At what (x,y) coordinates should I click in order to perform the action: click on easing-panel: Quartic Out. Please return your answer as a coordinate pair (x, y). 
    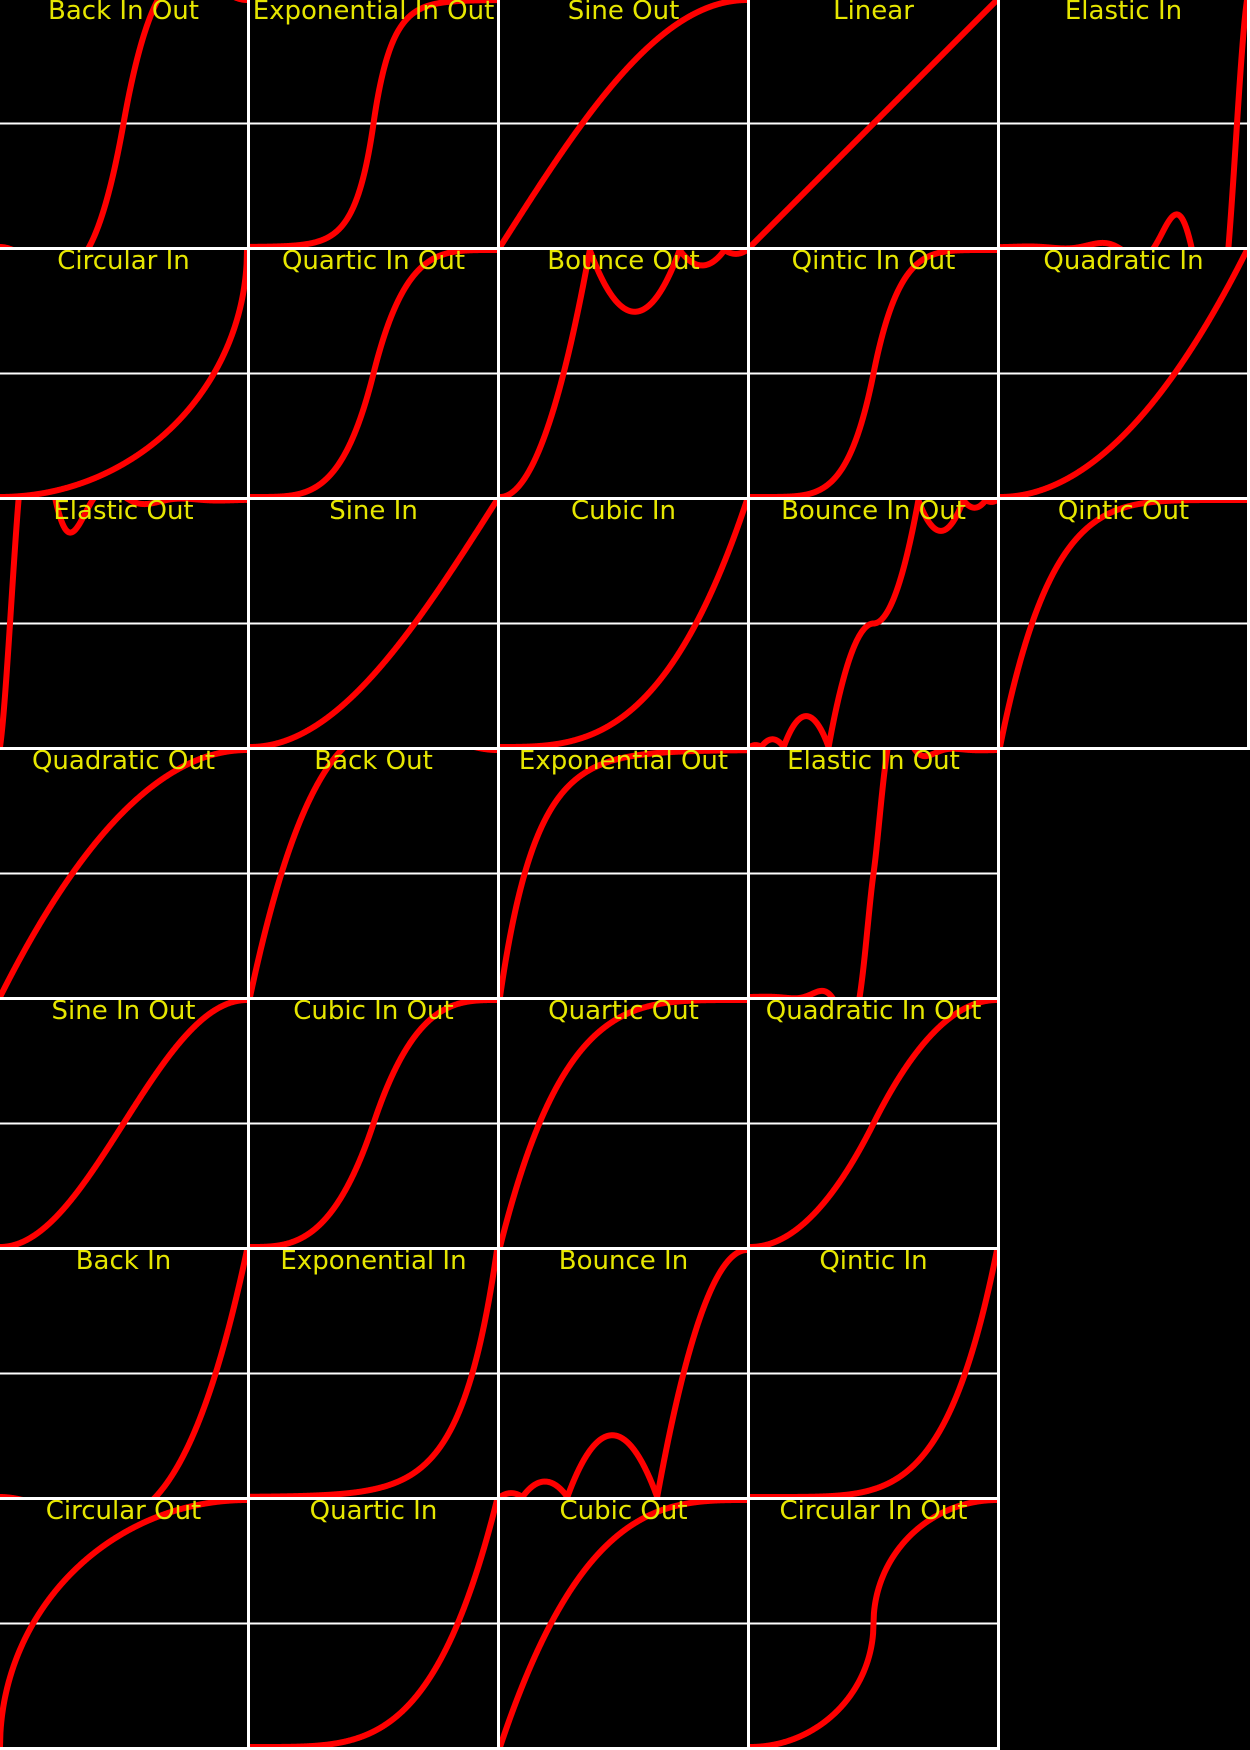
    Looking at the image, I should click on (623, 1123).